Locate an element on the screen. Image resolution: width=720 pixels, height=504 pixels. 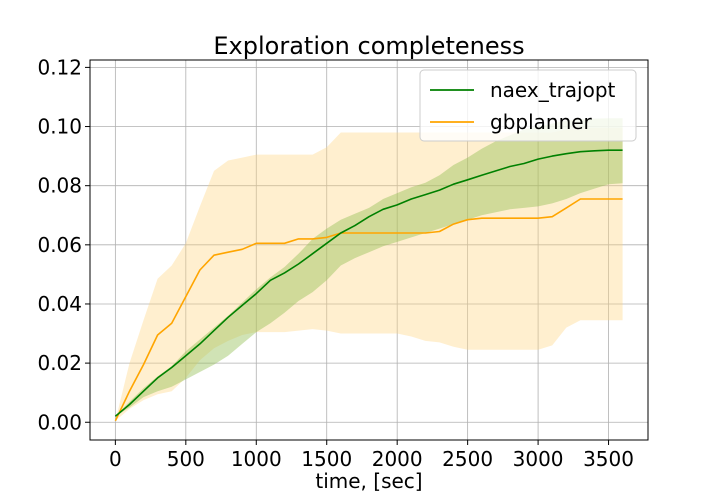
x-tick-label: 3000 is located at coordinates (538, 459).